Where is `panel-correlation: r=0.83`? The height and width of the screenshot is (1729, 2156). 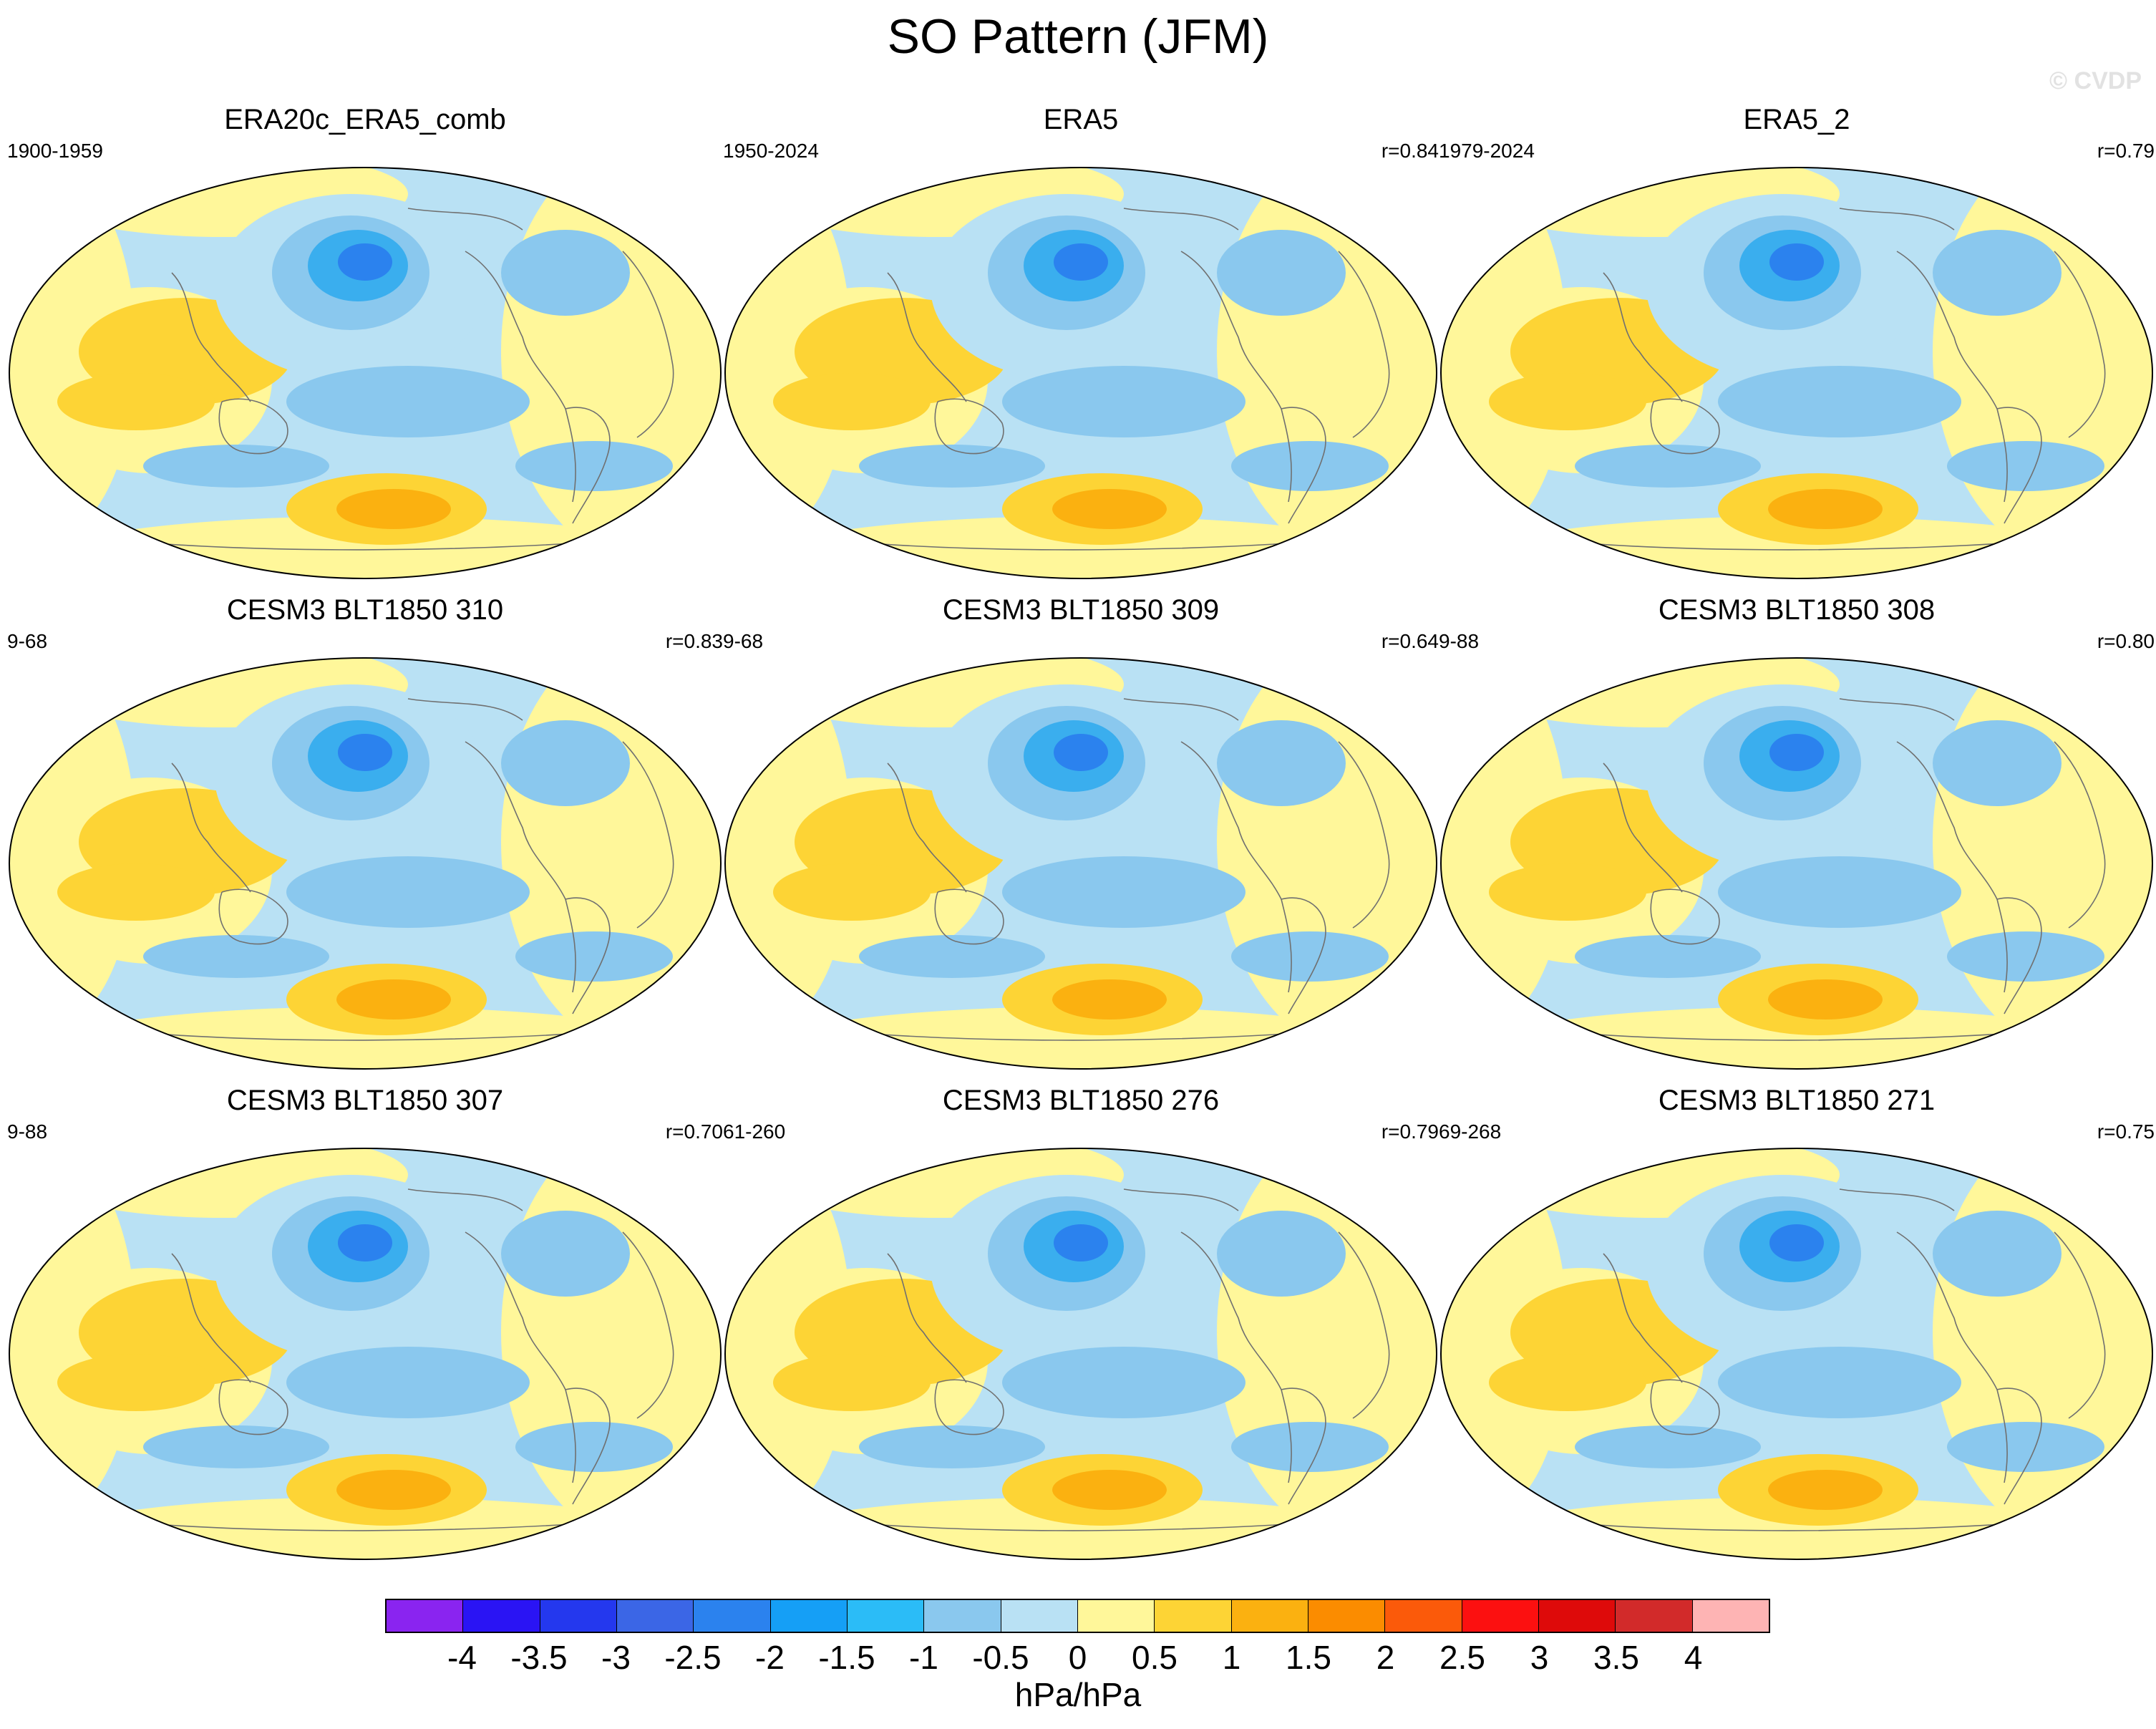 panel-correlation: r=0.83 is located at coordinates (694, 641).